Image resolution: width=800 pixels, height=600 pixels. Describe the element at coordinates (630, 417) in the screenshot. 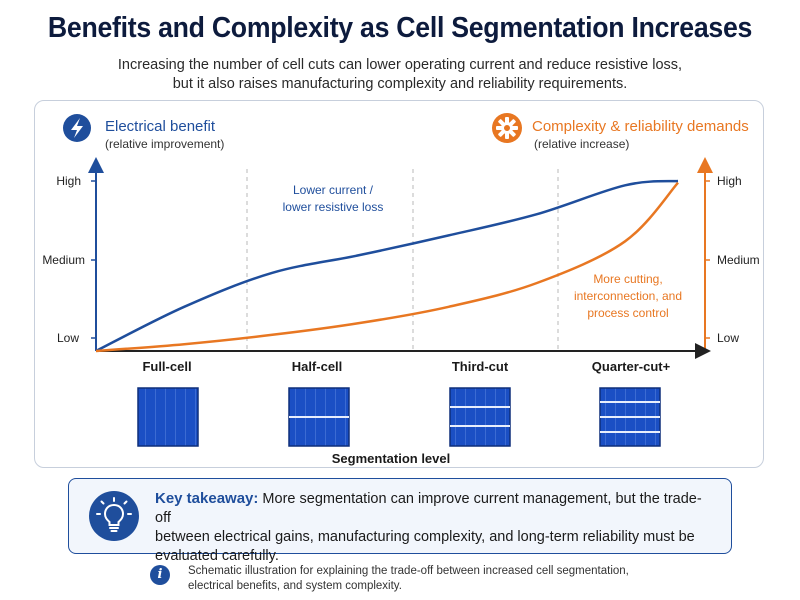

I see `quarter-cut-cell-icon` at that location.